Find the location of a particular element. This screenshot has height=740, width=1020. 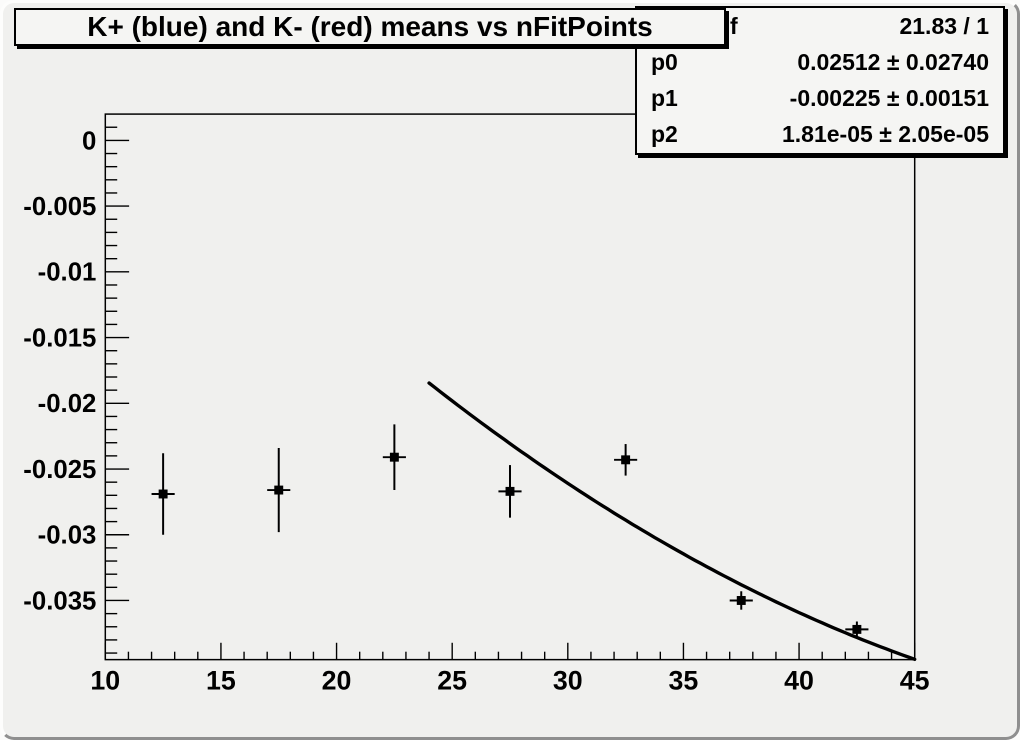

y-tick-label: -0.01 is located at coordinates (67, 273).